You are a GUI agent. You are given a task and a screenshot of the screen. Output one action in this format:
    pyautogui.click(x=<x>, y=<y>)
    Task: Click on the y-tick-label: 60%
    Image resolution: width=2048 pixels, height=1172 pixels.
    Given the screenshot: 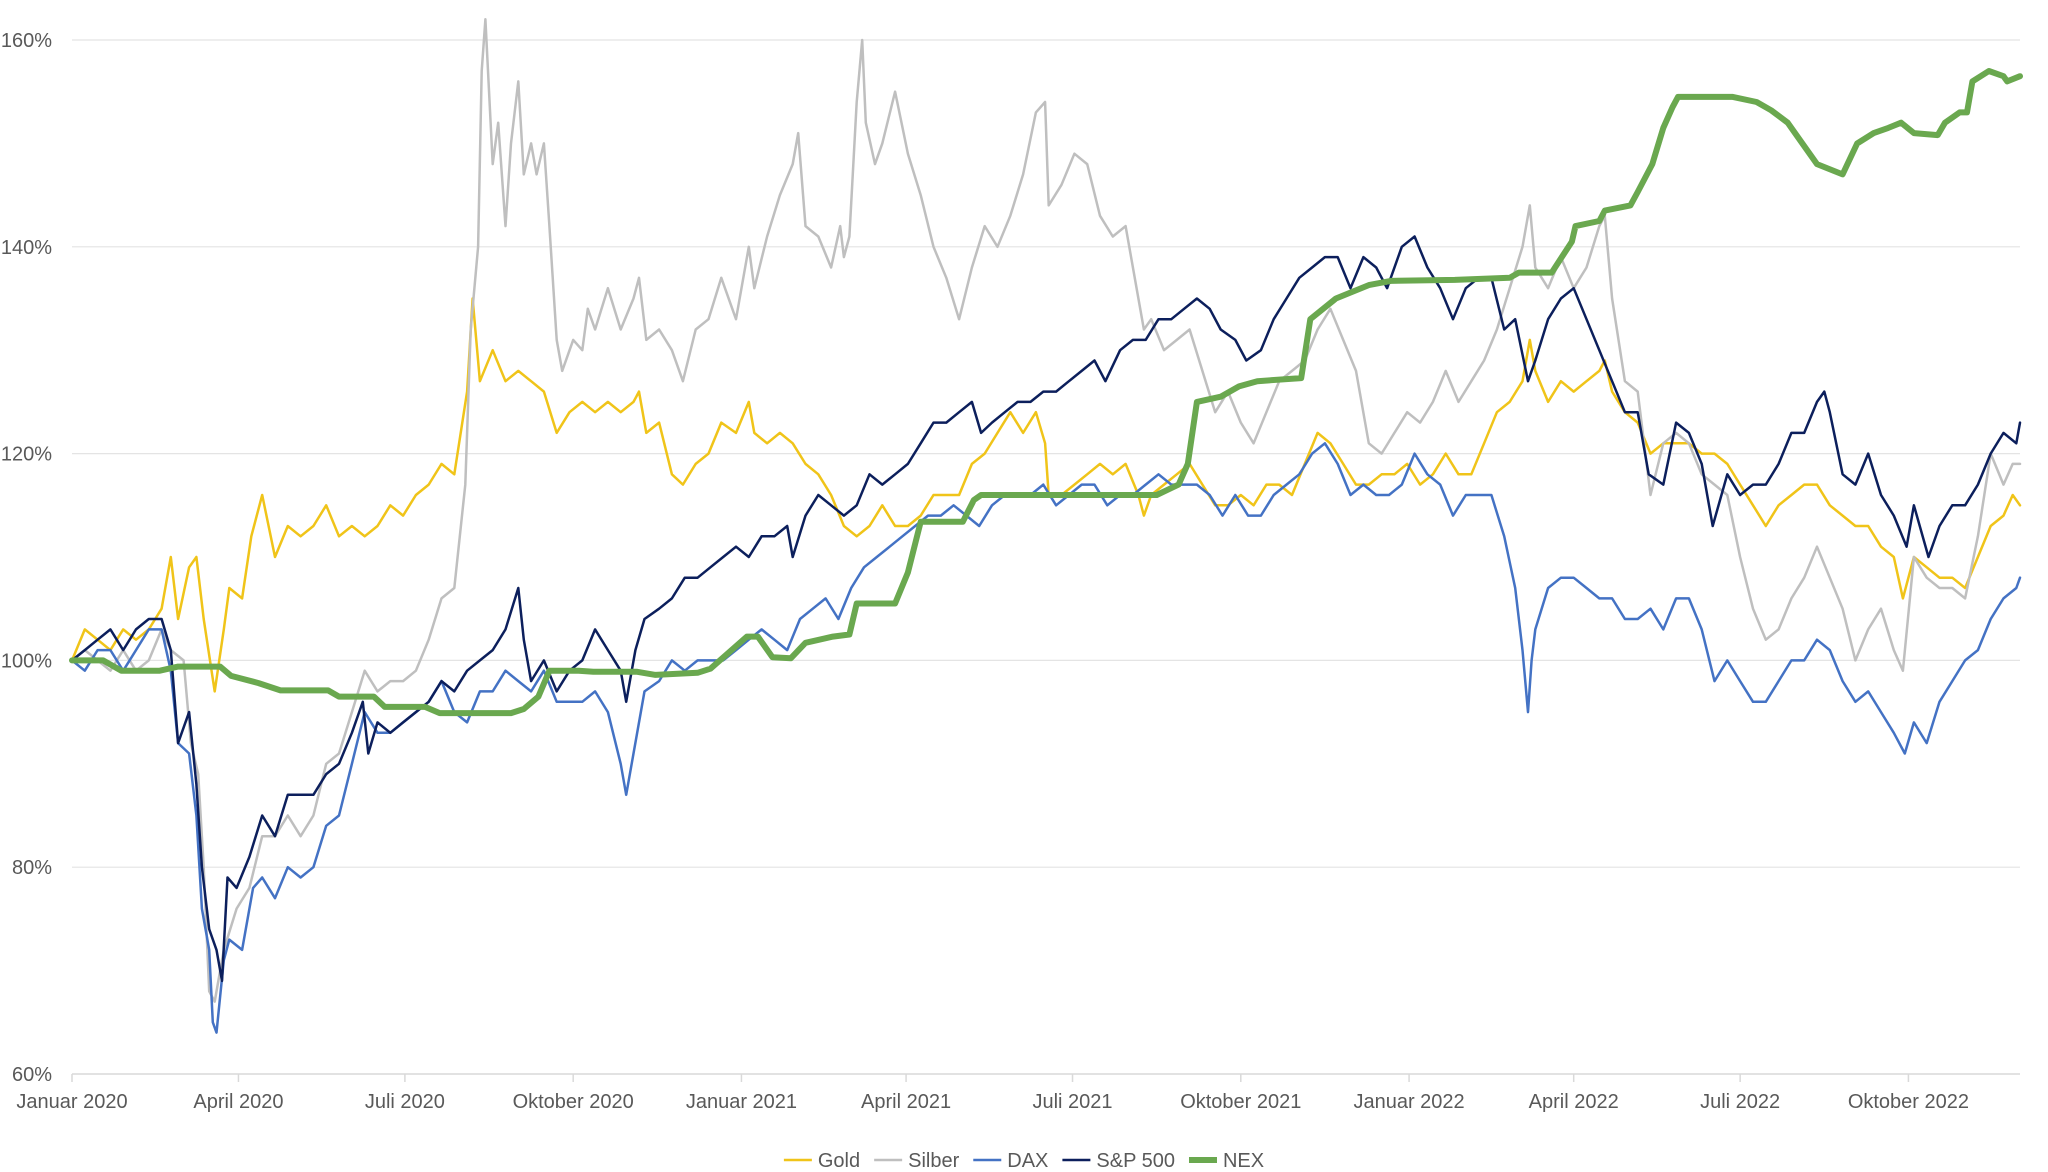 What is the action you would take?
    pyautogui.click(x=32, y=1075)
    